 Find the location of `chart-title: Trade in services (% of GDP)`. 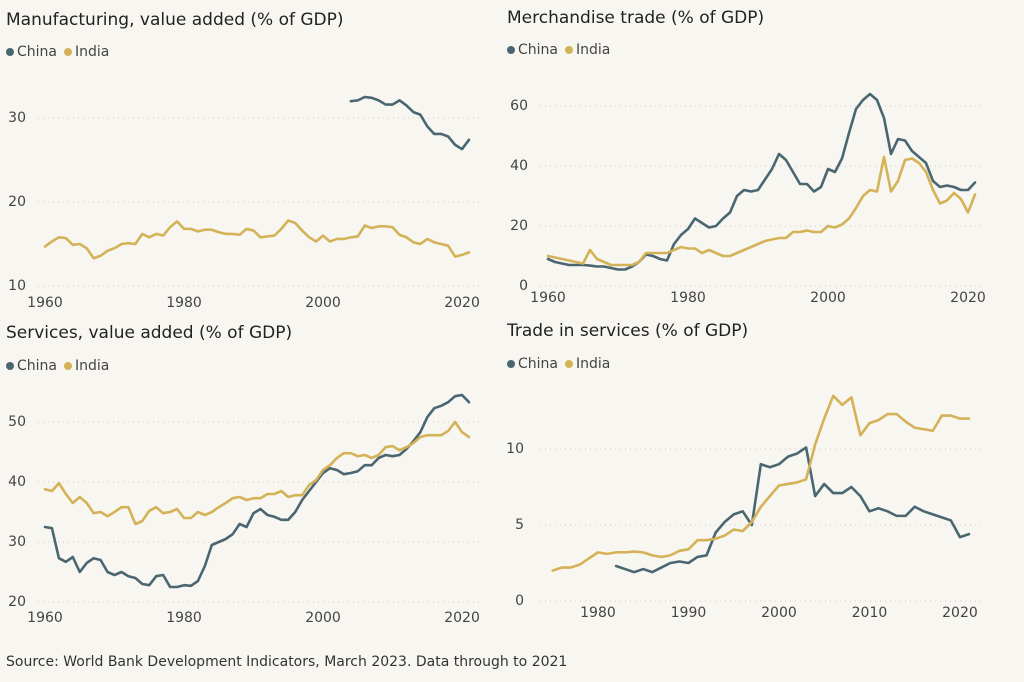

chart-title: Trade in services (% of GDP) is located at coordinates (627, 331).